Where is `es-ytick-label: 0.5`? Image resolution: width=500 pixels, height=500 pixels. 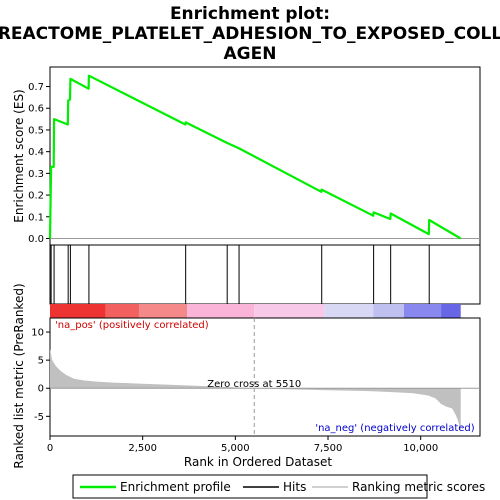
es-ytick-label: 0.5 is located at coordinates (36, 130).